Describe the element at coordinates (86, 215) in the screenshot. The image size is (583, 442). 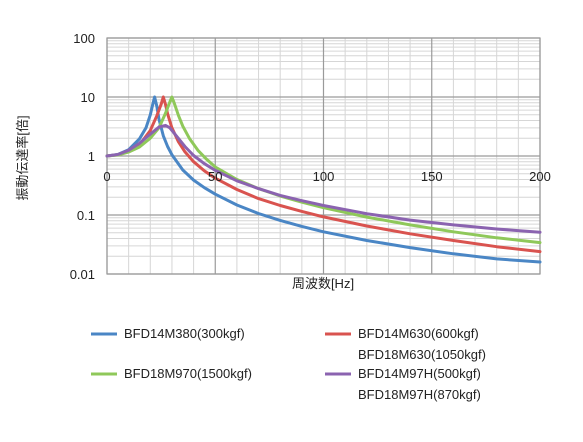
I see `y-tick-label: 0.1` at that location.